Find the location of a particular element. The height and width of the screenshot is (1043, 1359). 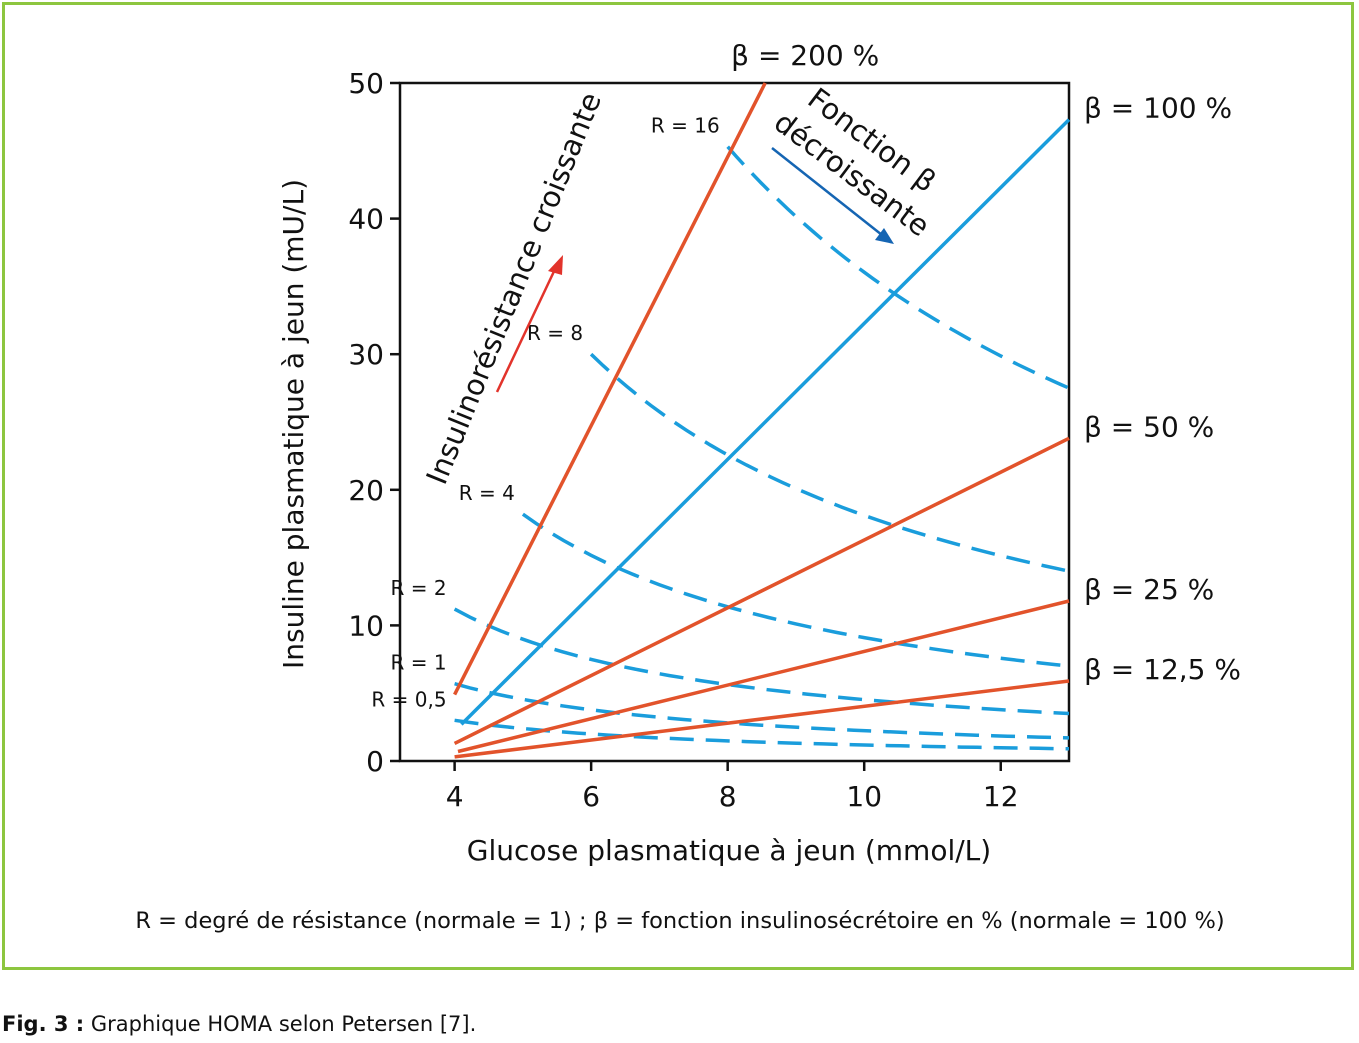

arrowhead-red is located at coordinates (555, 265).